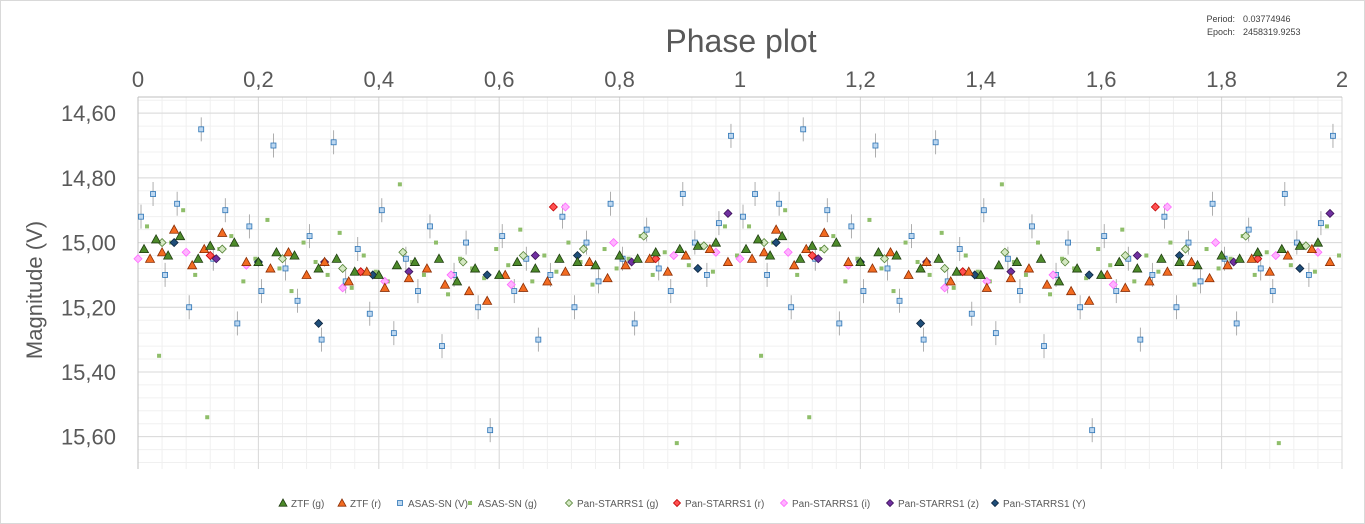  What do you see at coordinates (88, 113) in the screenshot?
I see `y-tick-label: 14,60` at bounding box center [88, 113].